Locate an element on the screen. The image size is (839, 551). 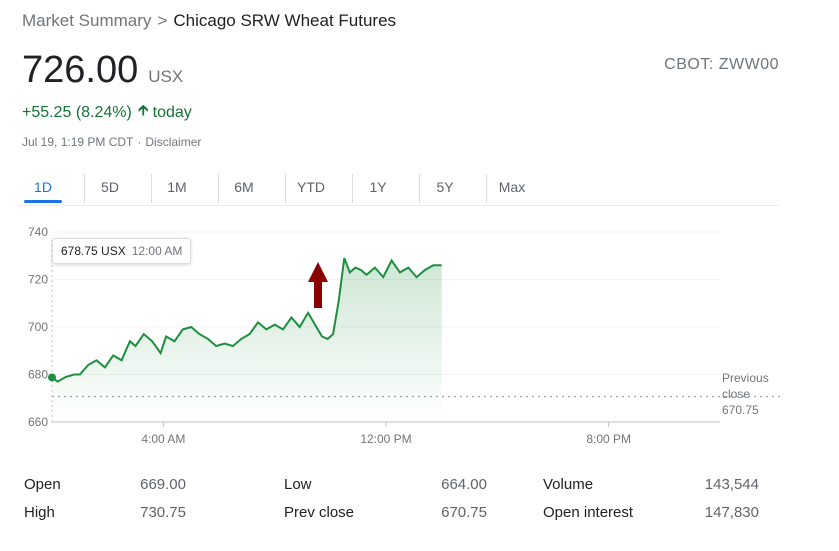
stat-value-volume: 143,544 is located at coordinates (731, 484).